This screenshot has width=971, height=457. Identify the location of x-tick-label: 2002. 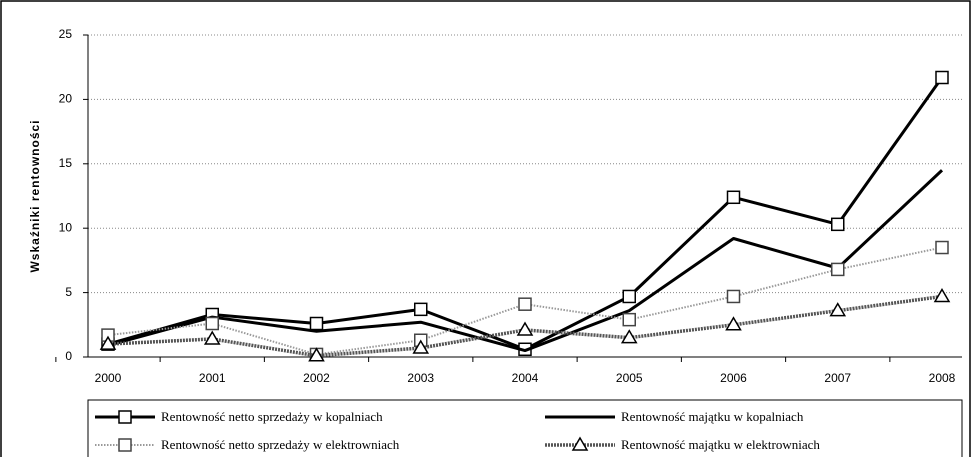
(316, 378).